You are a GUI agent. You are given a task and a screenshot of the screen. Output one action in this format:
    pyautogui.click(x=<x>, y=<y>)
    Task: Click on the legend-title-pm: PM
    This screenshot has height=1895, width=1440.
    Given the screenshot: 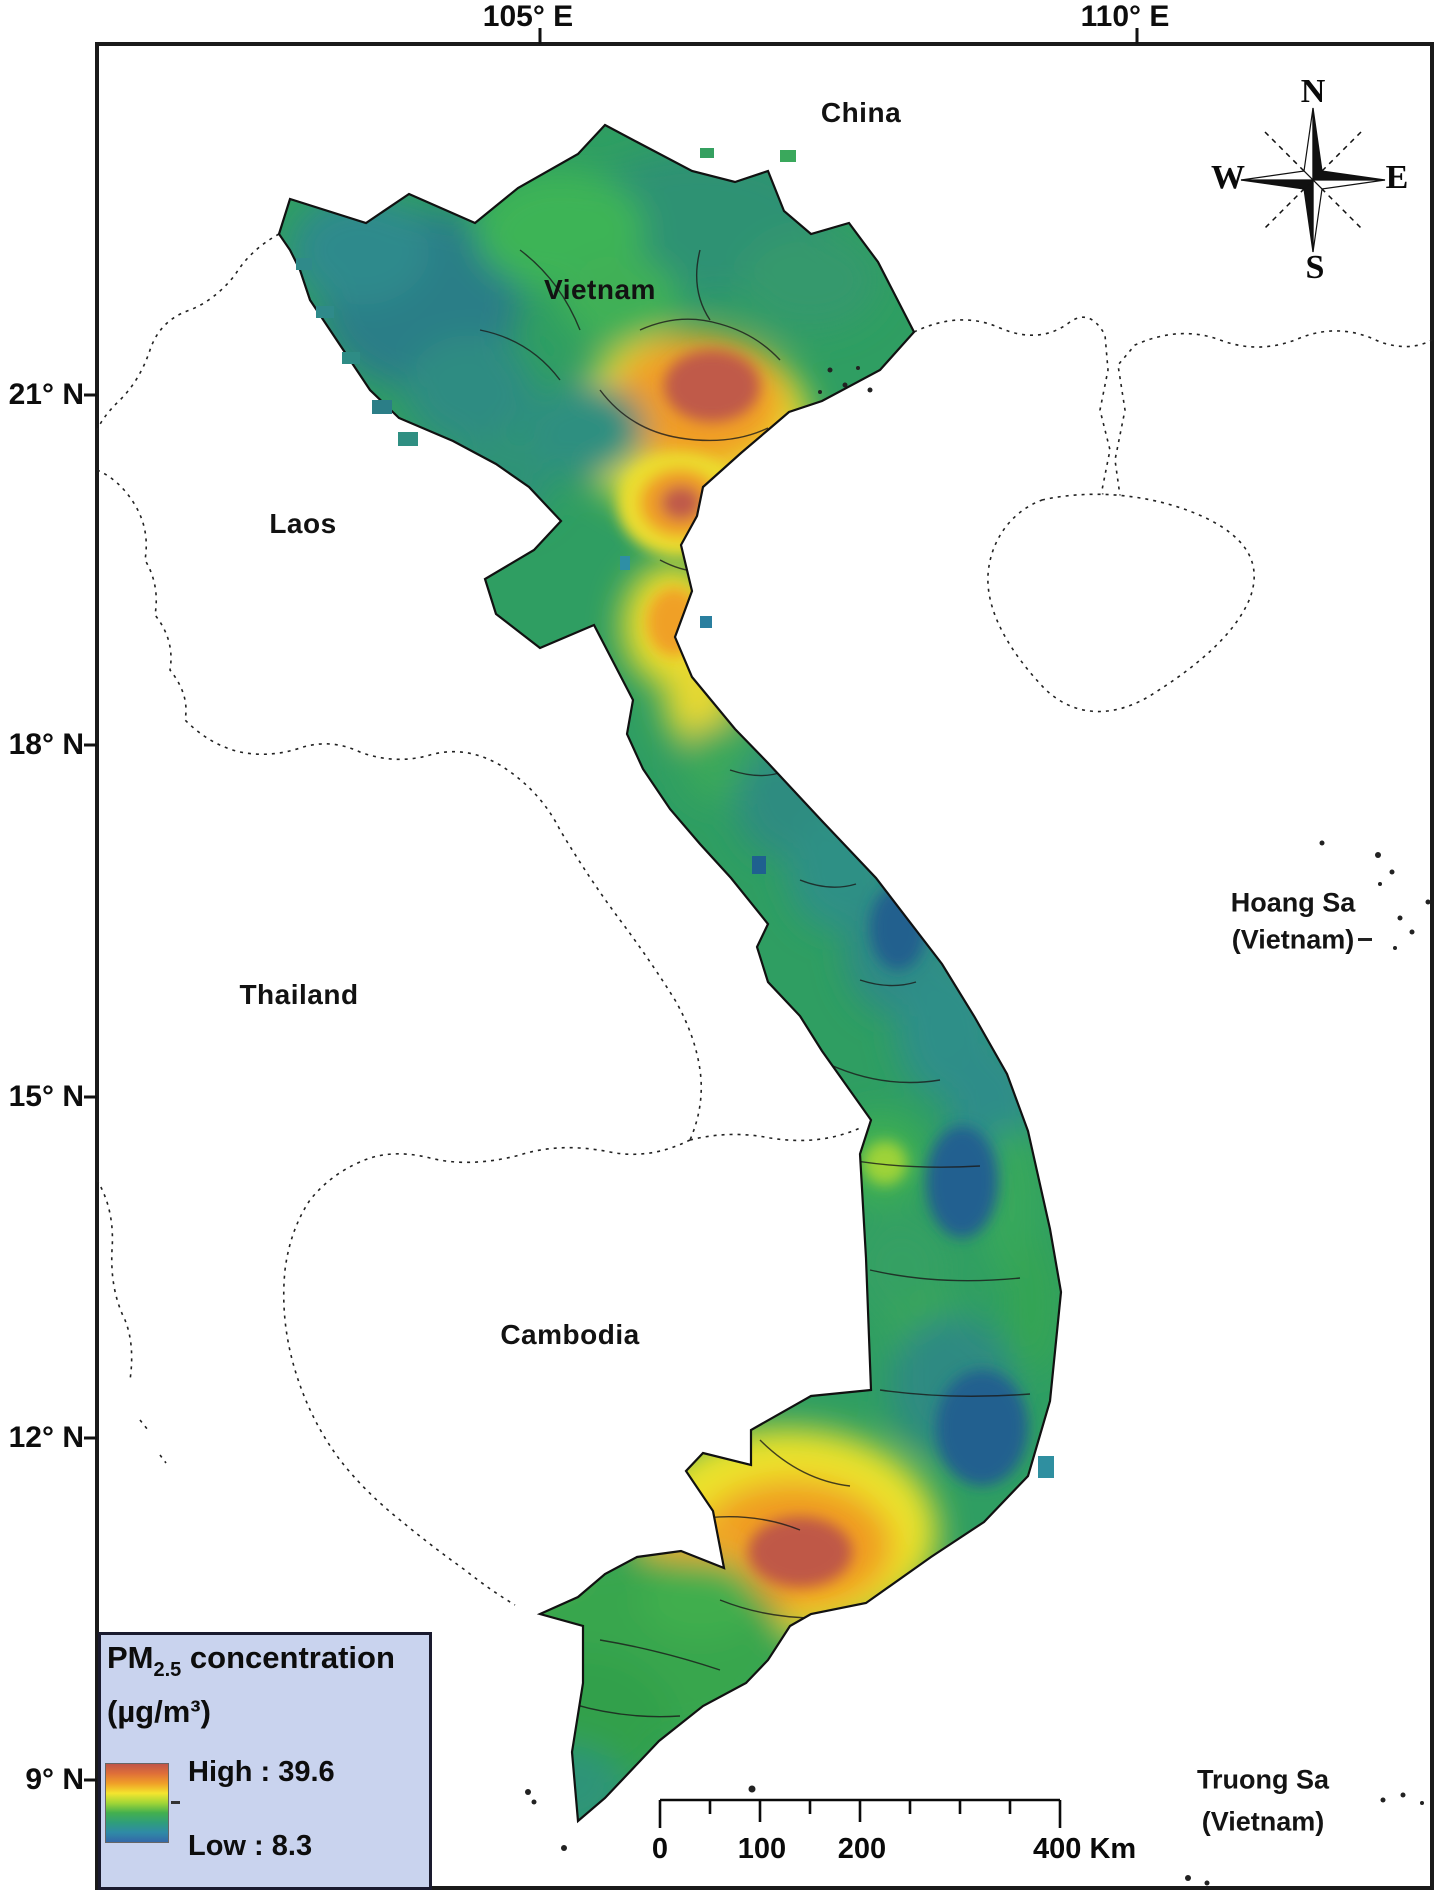 What is the action you would take?
    pyautogui.click(x=130, y=1657)
    